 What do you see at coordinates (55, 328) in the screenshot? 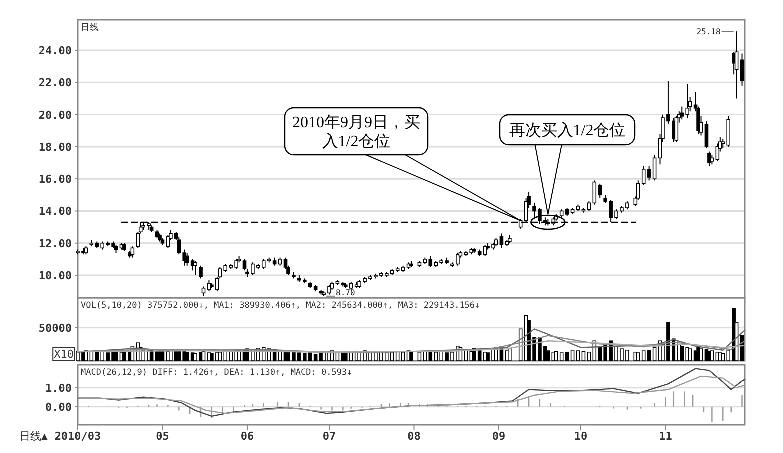
I see `y-tick-label: 50000` at bounding box center [55, 328].